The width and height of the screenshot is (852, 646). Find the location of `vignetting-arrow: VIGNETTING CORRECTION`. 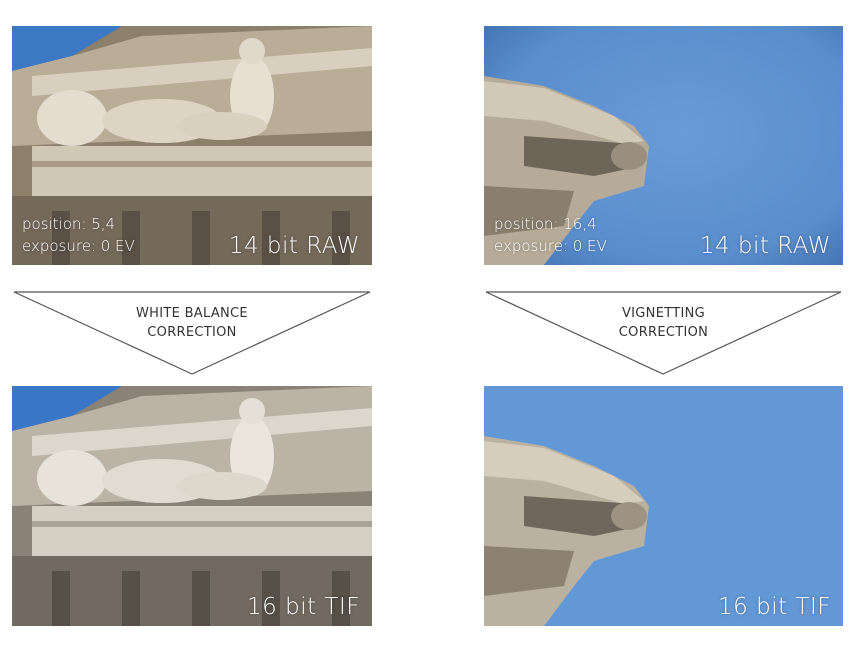

vignetting-arrow: VIGNETTING CORRECTION is located at coordinates (663, 333).